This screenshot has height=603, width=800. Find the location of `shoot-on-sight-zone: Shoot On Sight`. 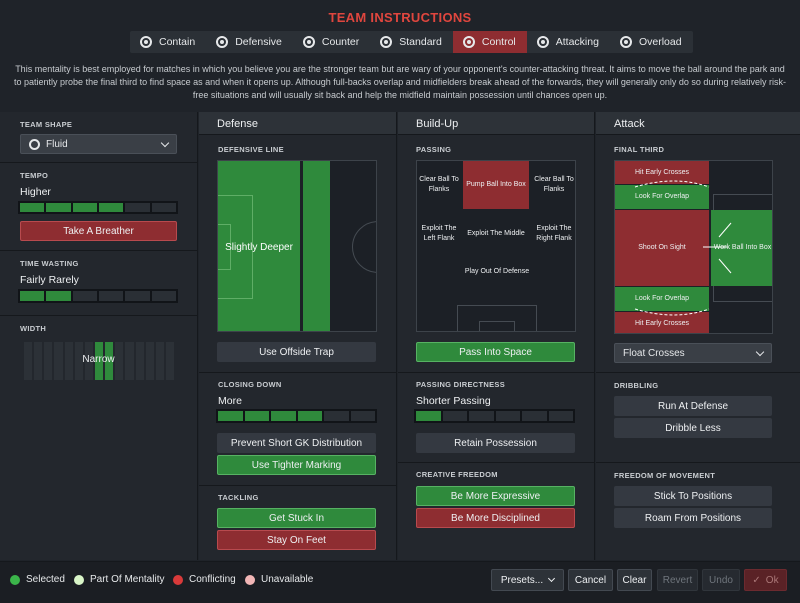

shoot-on-sight-zone: Shoot On Sight is located at coordinates (662, 248).